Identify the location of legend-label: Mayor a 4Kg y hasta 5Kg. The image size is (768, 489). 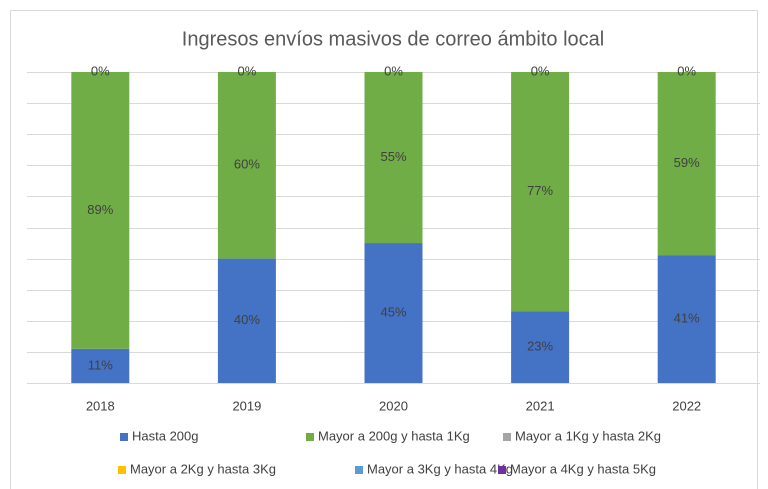
(583, 468).